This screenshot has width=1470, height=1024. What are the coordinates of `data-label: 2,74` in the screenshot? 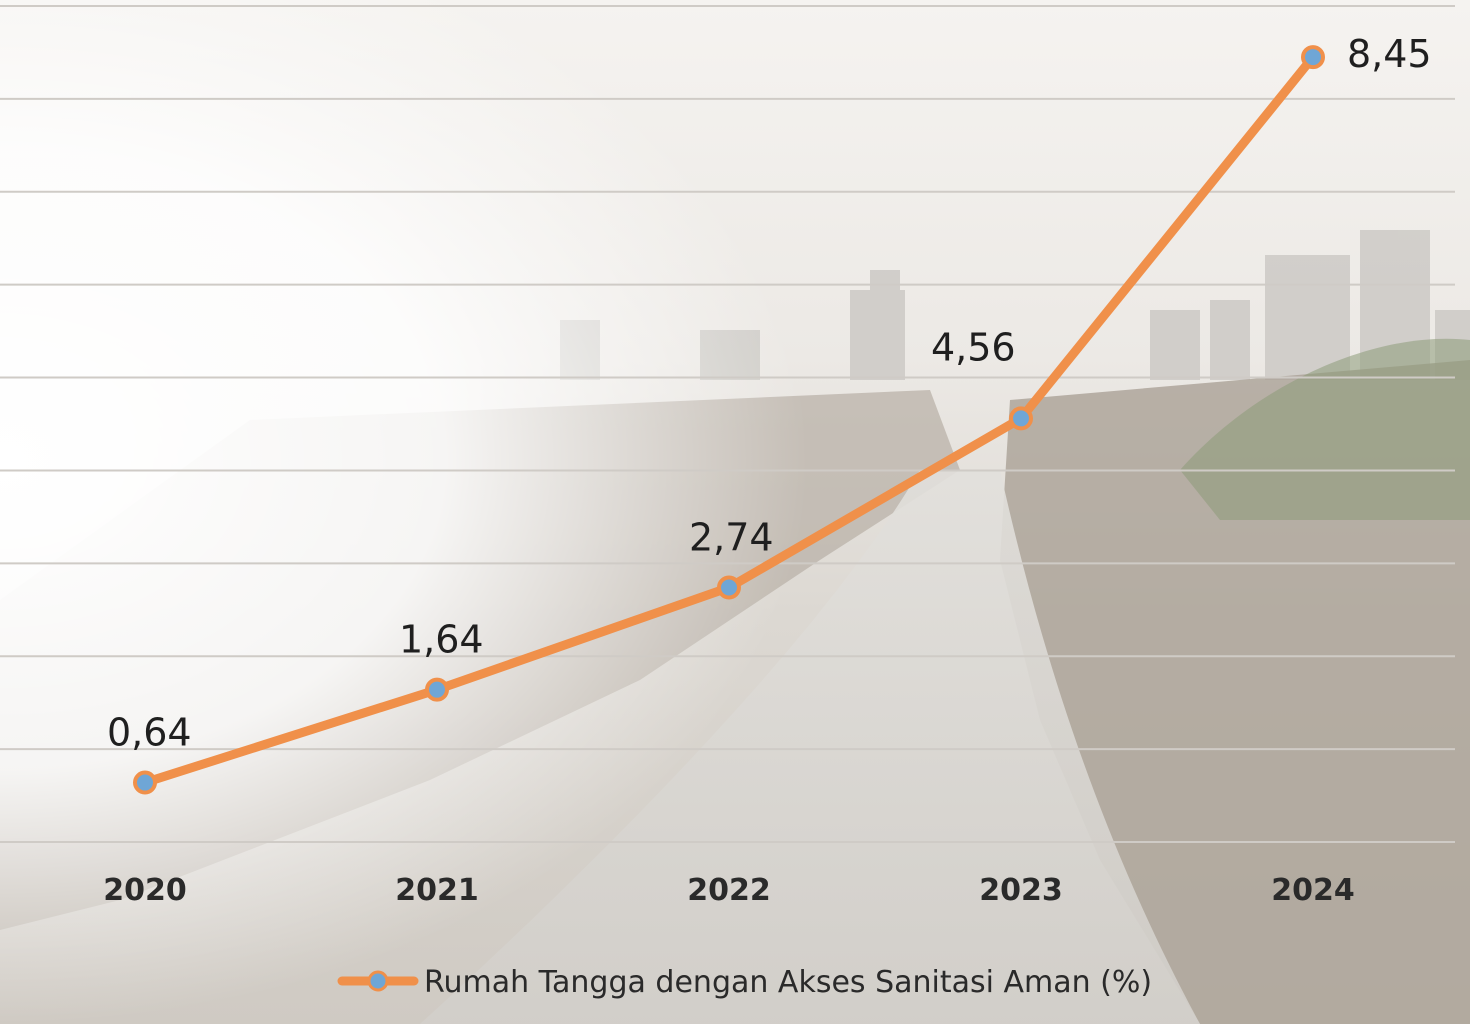 It's located at (731, 537).